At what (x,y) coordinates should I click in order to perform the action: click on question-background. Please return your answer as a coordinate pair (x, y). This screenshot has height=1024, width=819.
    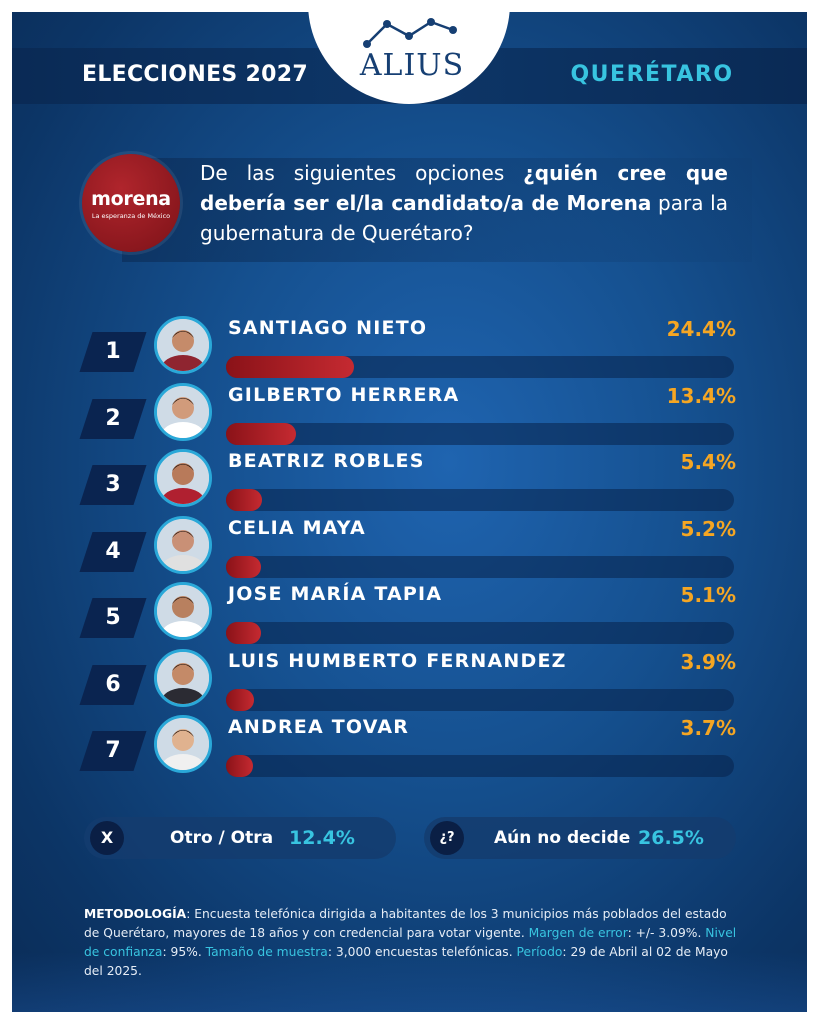
    Looking at the image, I should click on (437, 210).